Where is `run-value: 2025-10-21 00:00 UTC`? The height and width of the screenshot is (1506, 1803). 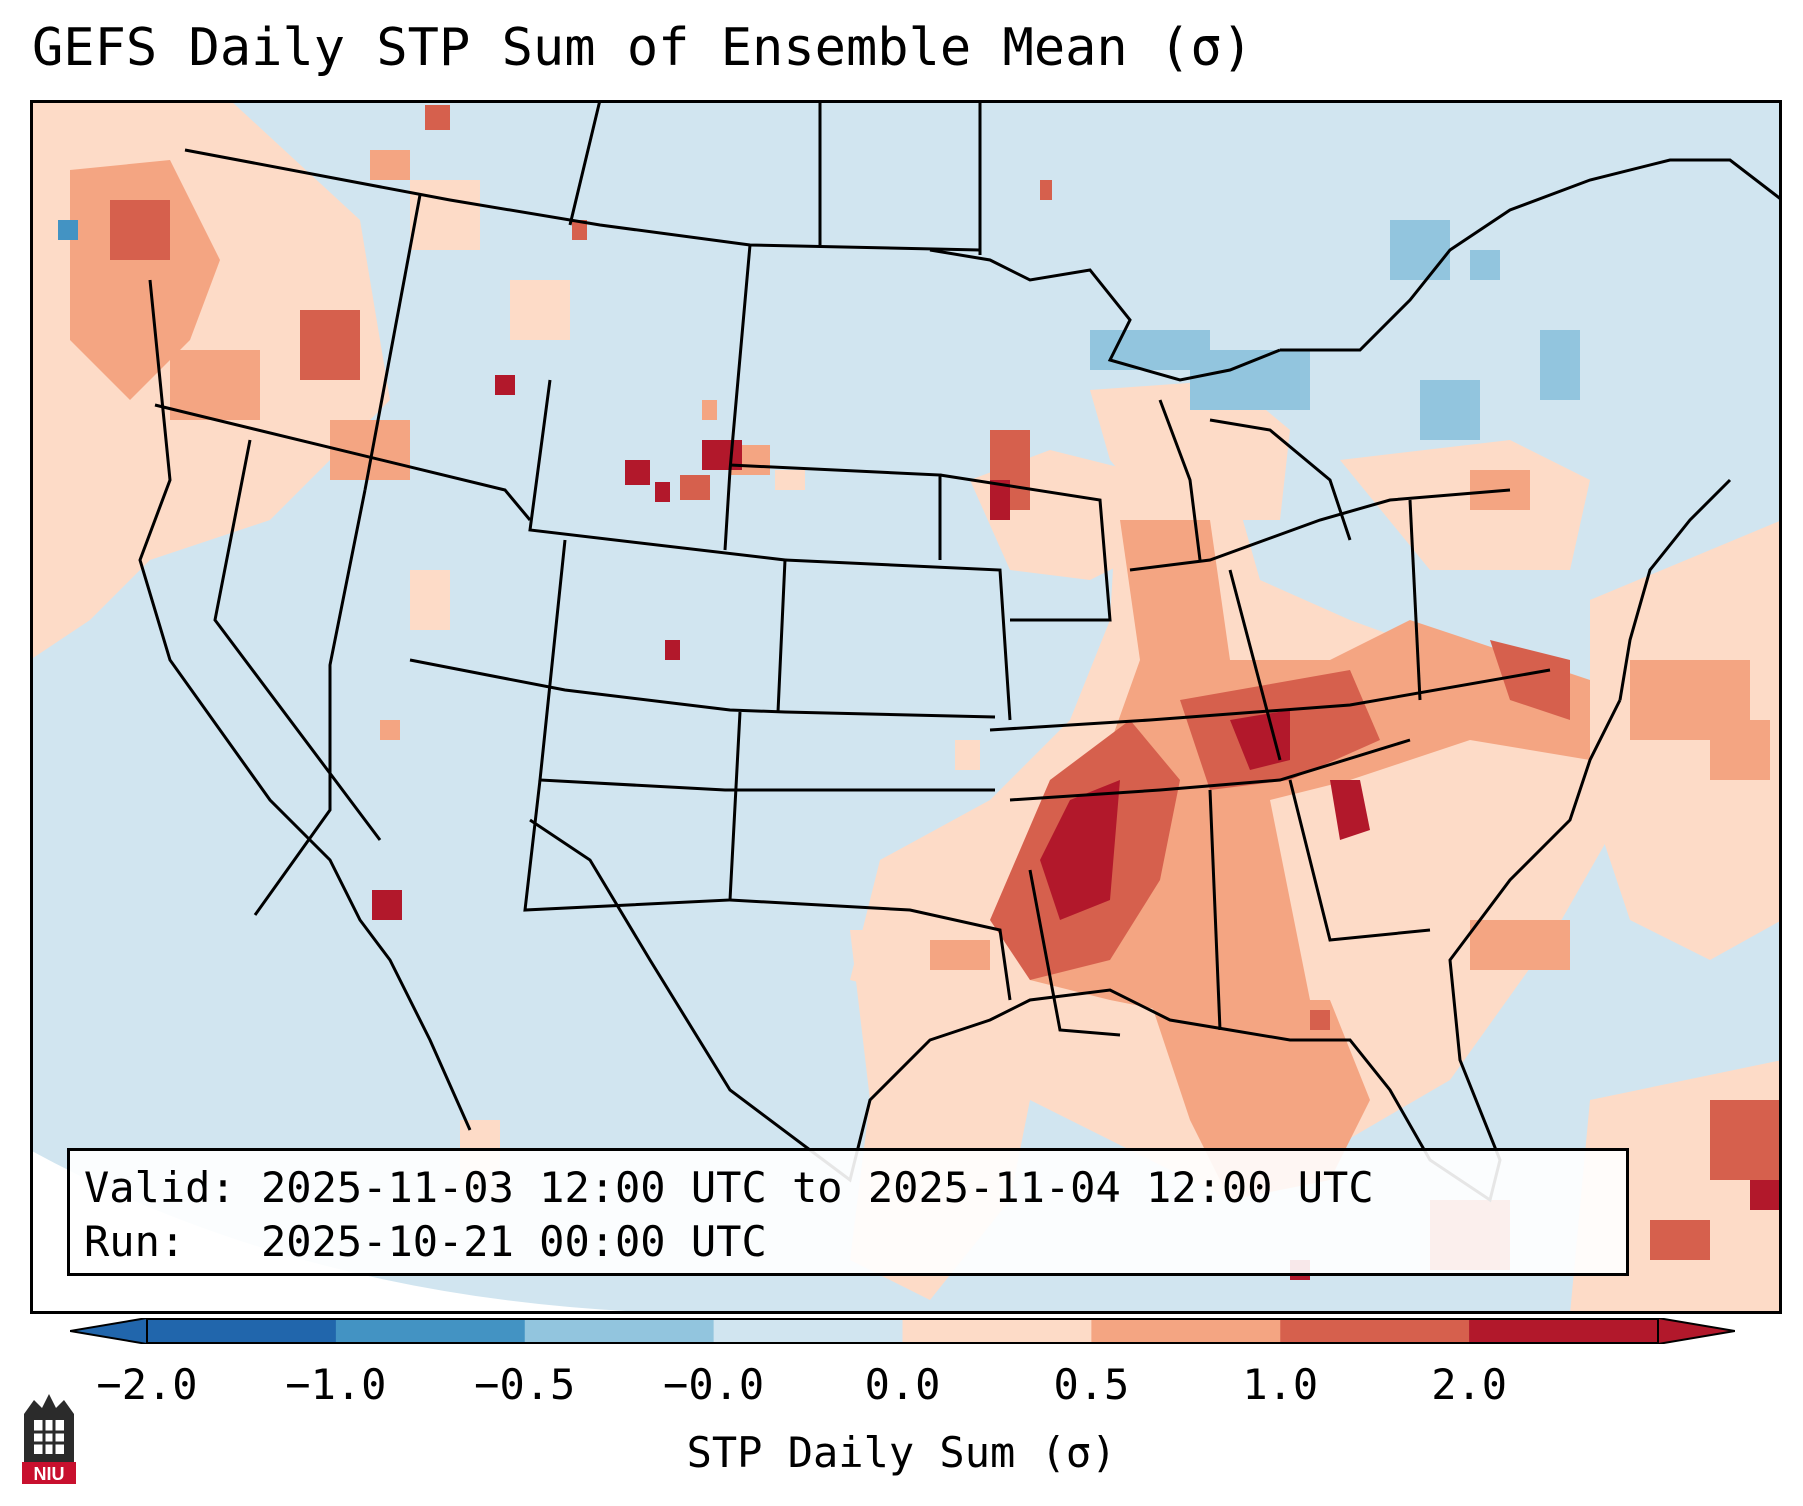
run-value: 2025-10-21 00:00 UTC is located at coordinates (514, 1241).